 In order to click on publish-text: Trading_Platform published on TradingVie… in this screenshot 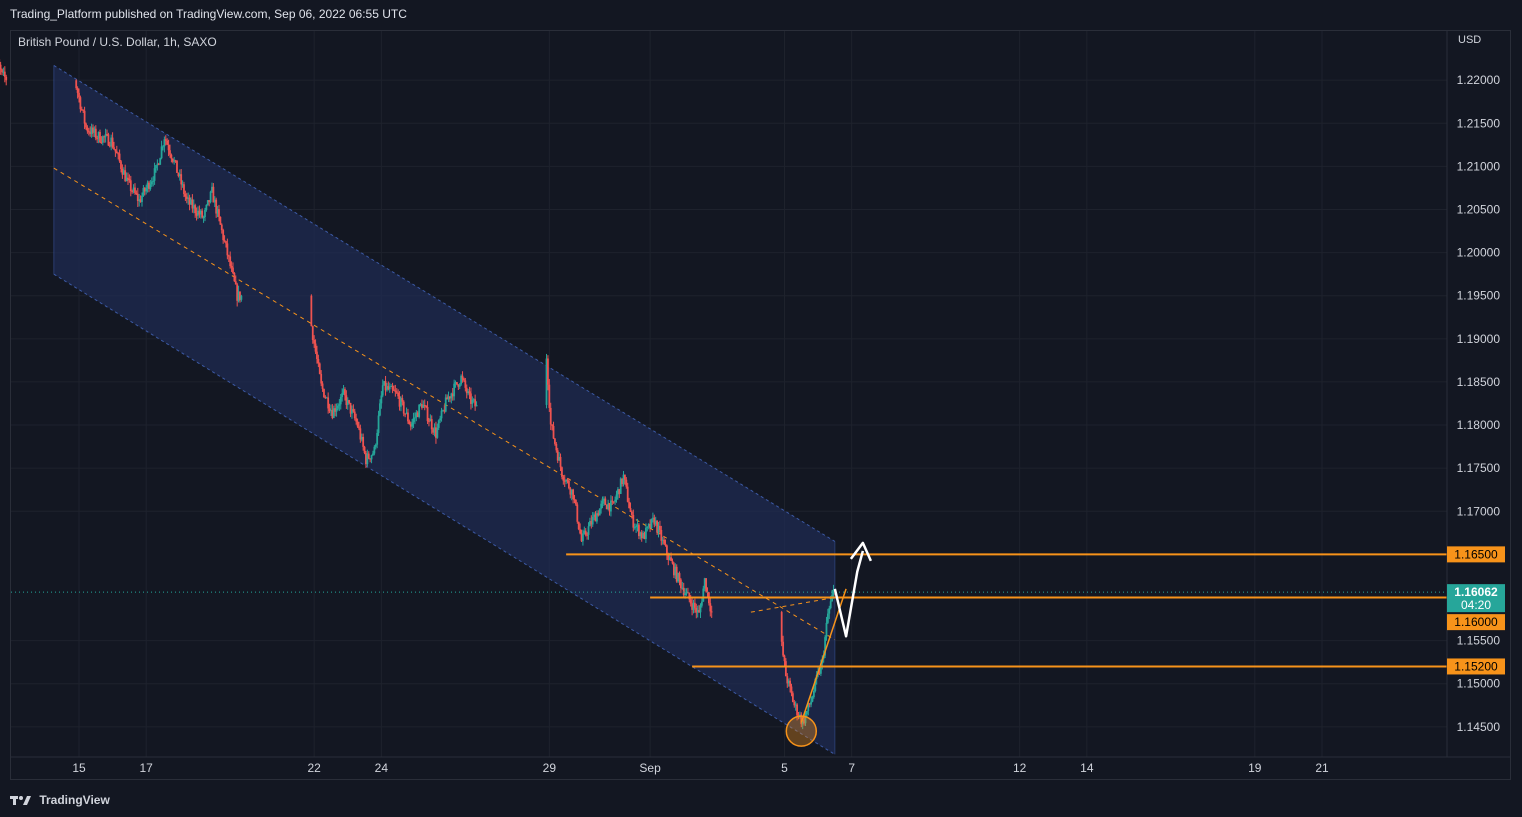, I will do `click(208, 14)`.